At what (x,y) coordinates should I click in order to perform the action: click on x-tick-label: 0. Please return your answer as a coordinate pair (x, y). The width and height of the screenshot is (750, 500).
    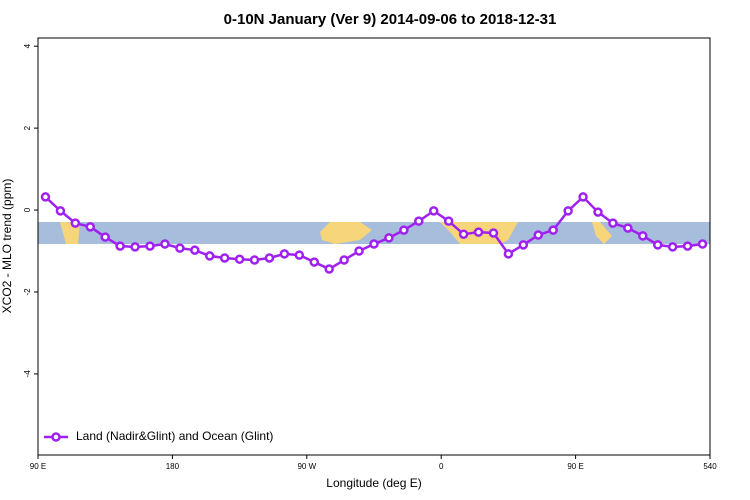
    Looking at the image, I should click on (441, 466).